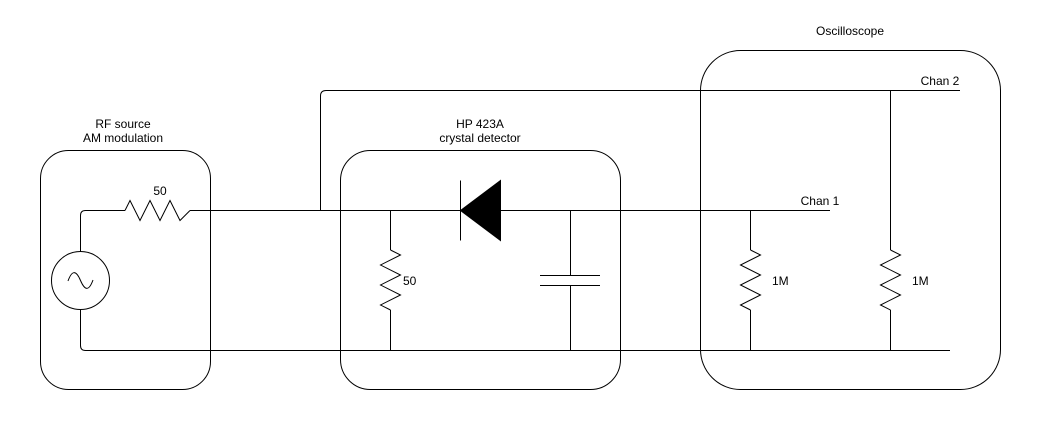  Describe the element at coordinates (479, 138) in the screenshot. I see `detector-title-2: crystal detector` at that location.